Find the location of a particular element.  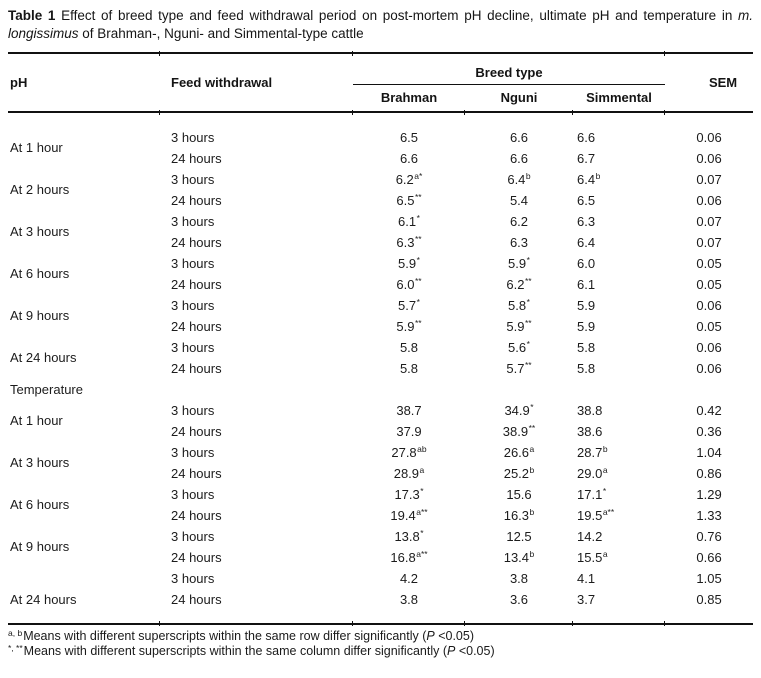

superscript-marker: a** is located at coordinates (608, 511).